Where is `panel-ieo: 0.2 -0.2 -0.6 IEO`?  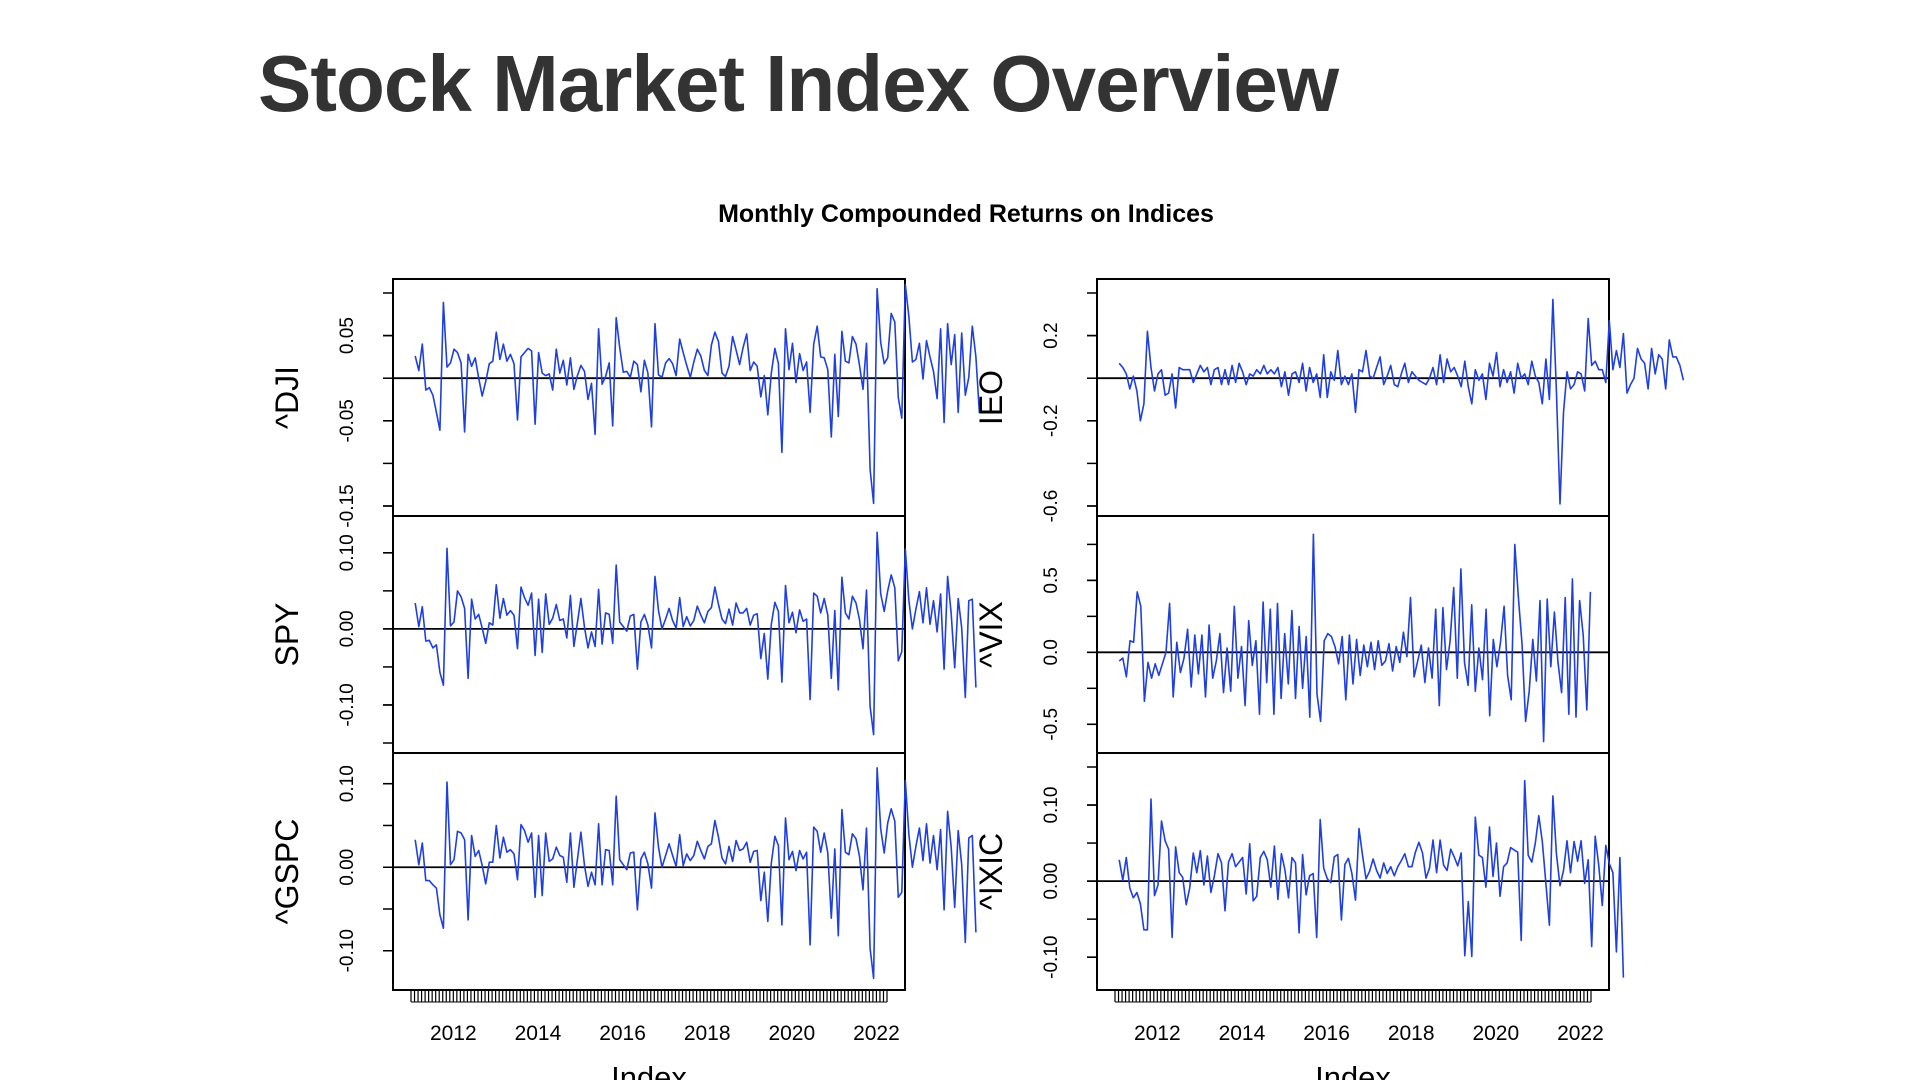
panel-ieo: 0.2 -0.2 -0.6 IEO is located at coordinates (1329, 400).